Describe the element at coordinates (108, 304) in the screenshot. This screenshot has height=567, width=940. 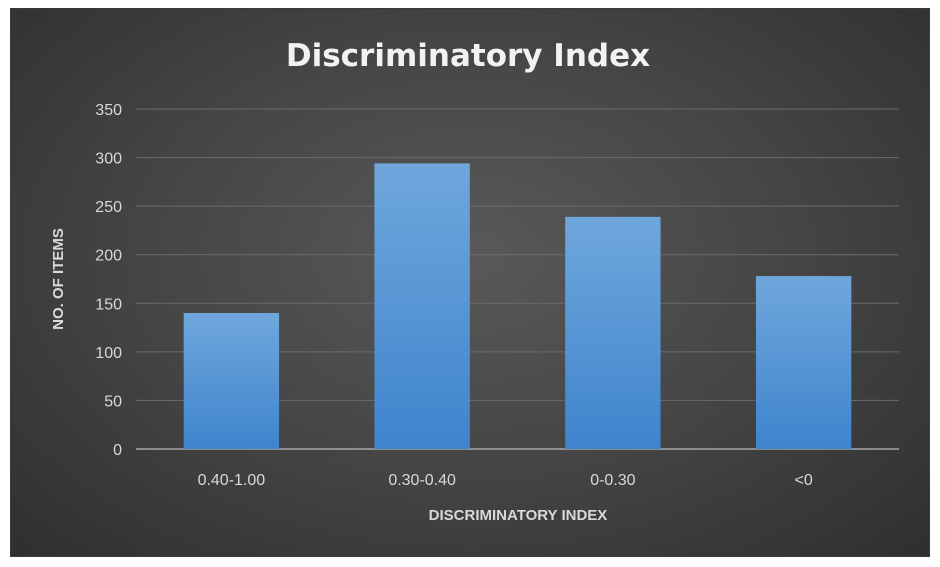
I see `y-tick-label: 150` at that location.